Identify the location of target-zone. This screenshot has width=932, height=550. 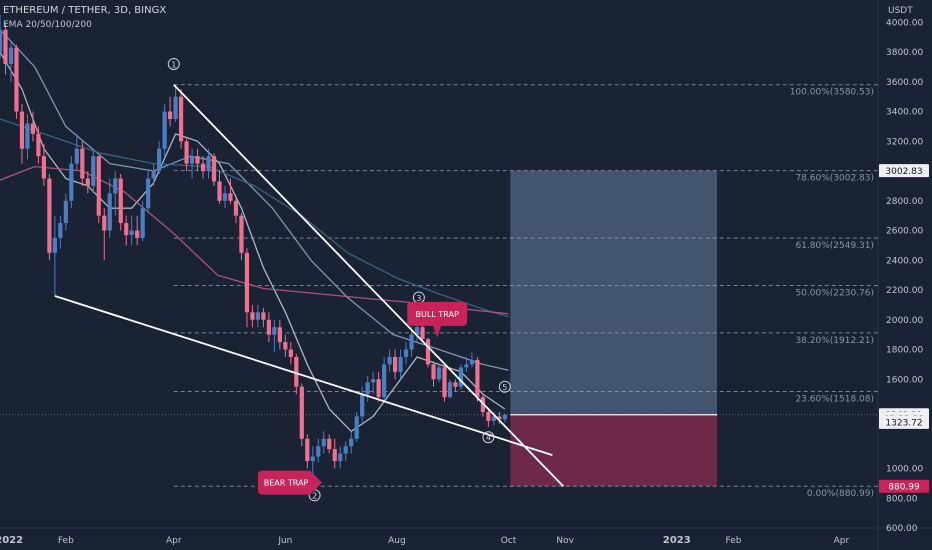
(614, 292).